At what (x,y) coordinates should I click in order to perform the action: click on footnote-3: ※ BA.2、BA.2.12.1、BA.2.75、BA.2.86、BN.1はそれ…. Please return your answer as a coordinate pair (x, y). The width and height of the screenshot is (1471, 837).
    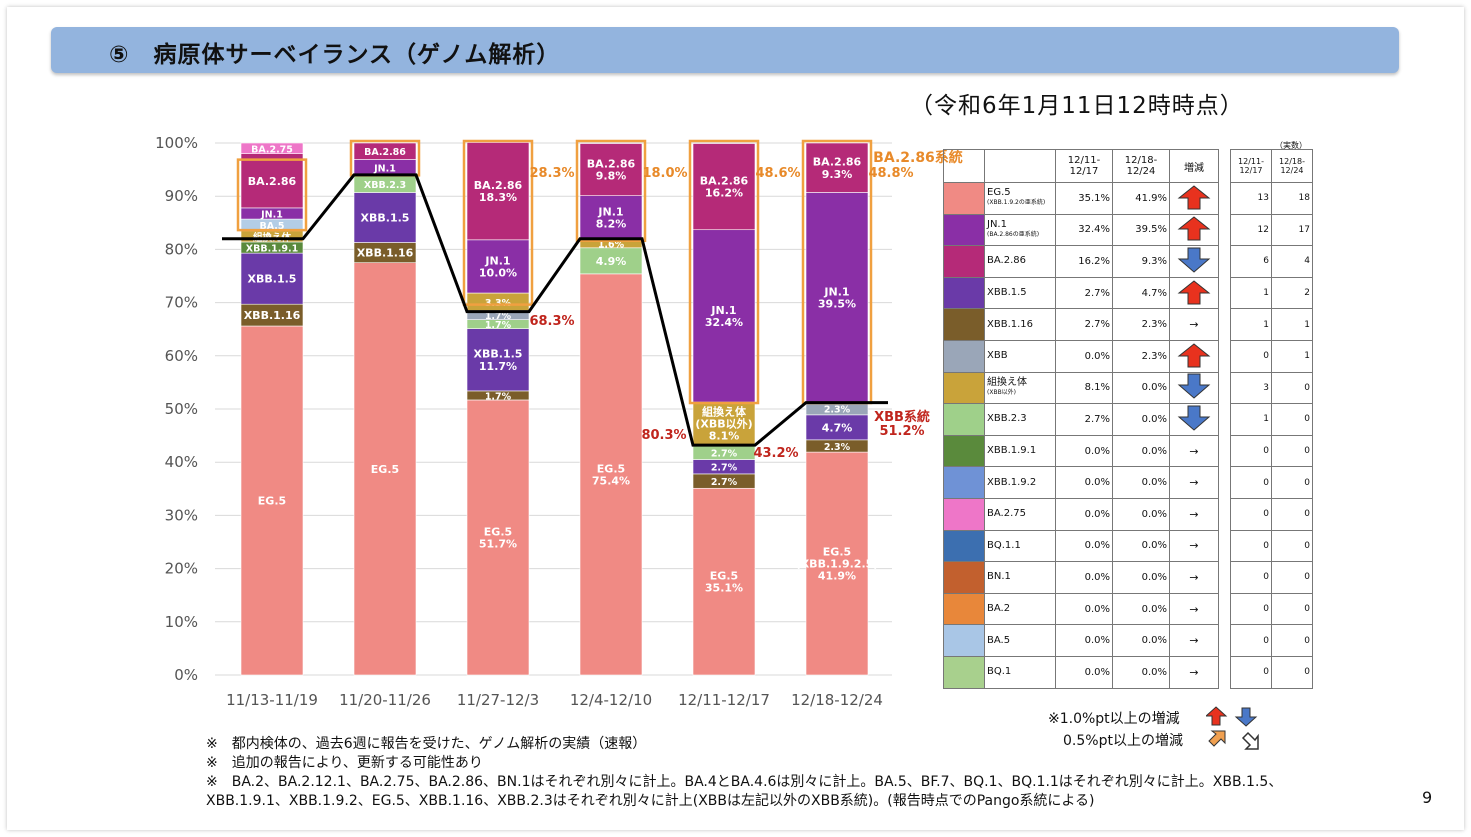
    Looking at the image, I should click on (744, 791).